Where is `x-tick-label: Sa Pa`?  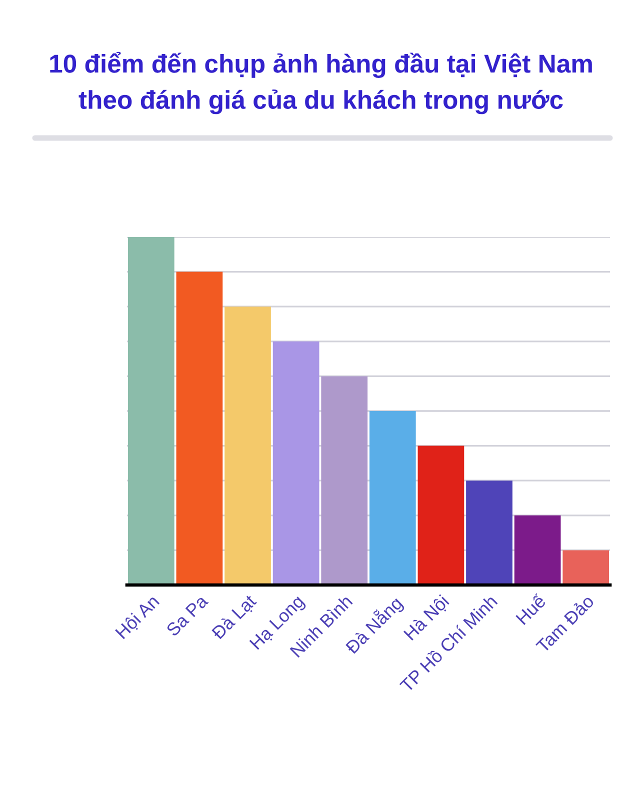
x-tick-label: Sa Pa is located at coordinates (187, 615).